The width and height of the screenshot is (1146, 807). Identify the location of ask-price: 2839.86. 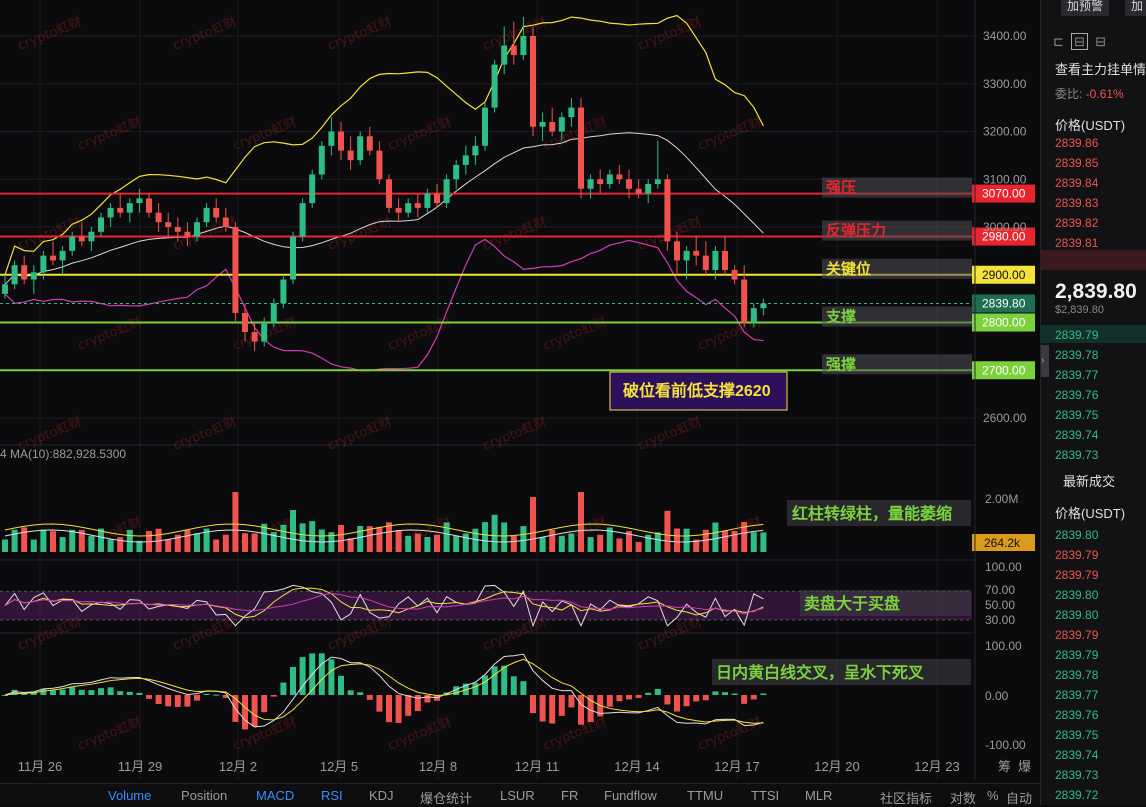
(1077, 143).